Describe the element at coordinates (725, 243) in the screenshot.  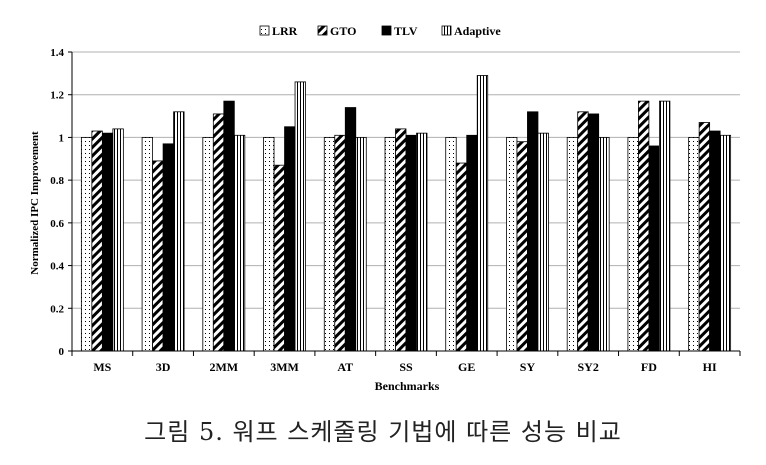
I see `bar-adaptive-hi` at that location.